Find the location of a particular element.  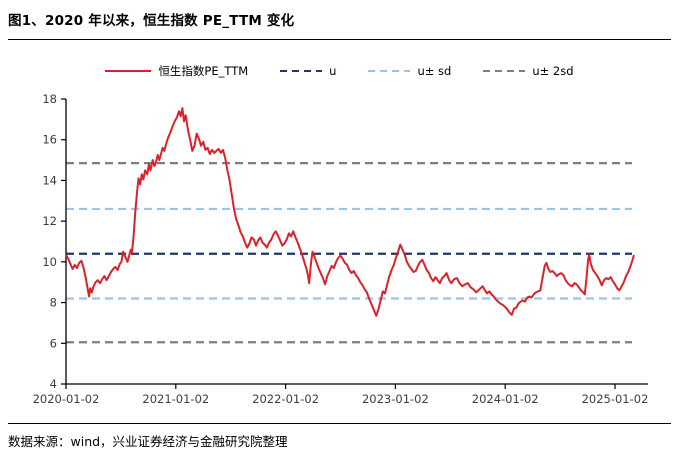

figure-title: 图1、2020 年以来，恒生指数 PE_TTM 变化 is located at coordinates (151, 21).